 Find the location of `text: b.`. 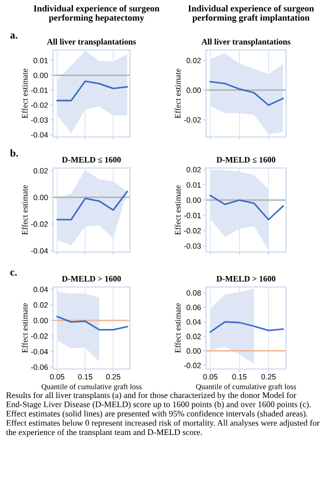

text: b. is located at coordinates (14, 153).